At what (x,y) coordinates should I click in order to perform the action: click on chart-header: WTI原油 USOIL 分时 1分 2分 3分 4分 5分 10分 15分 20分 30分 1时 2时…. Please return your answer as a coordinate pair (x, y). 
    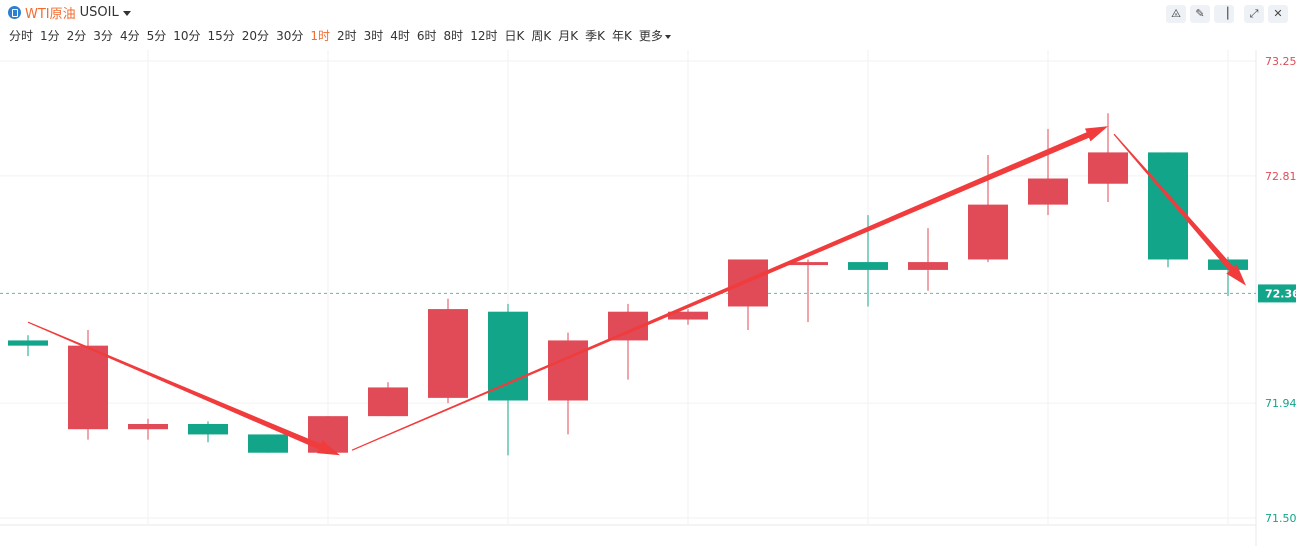
    Looking at the image, I should click on (648, 25).